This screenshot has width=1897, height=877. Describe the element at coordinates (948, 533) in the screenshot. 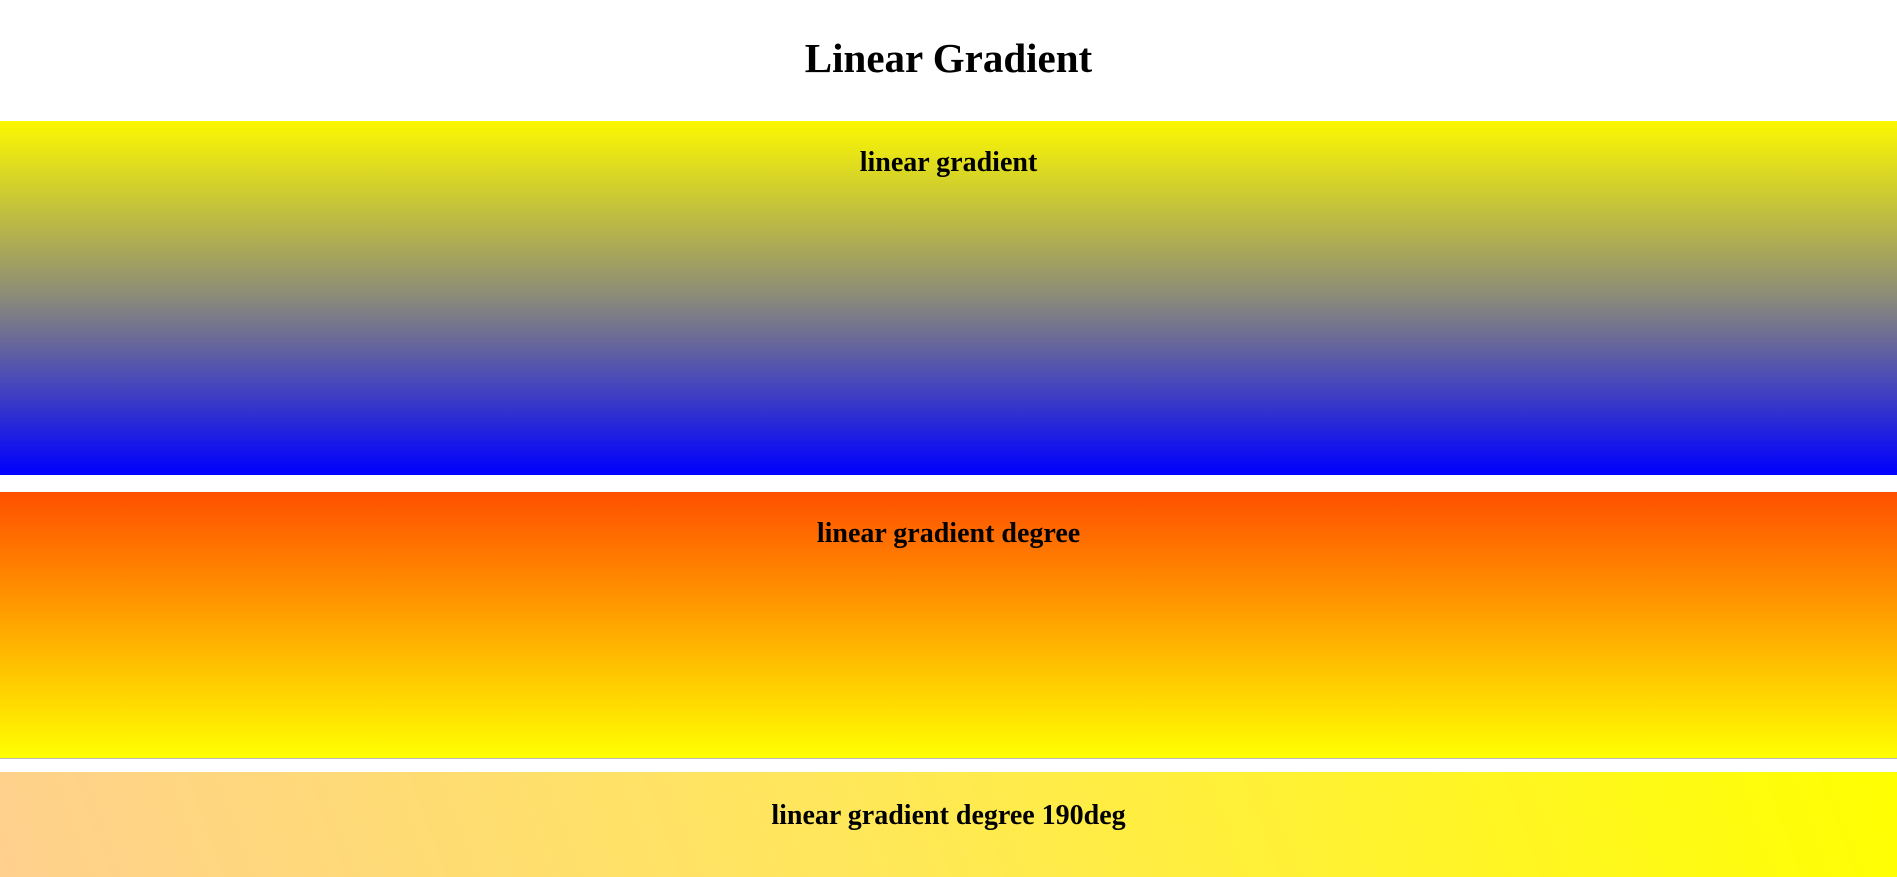

I see `linear-gradient-degree-box-title: linear gradient degree` at that location.